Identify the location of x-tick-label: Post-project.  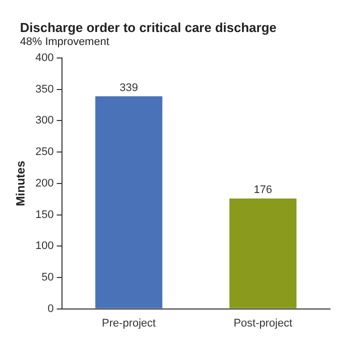
(263, 323).